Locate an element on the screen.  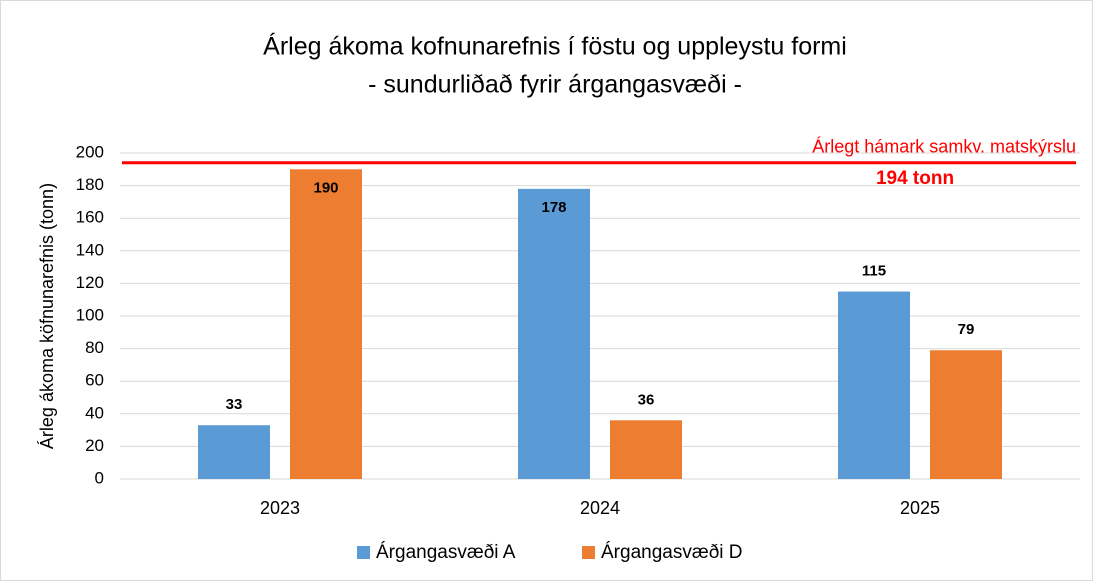
y-tick-label: 60 is located at coordinates (94, 380).